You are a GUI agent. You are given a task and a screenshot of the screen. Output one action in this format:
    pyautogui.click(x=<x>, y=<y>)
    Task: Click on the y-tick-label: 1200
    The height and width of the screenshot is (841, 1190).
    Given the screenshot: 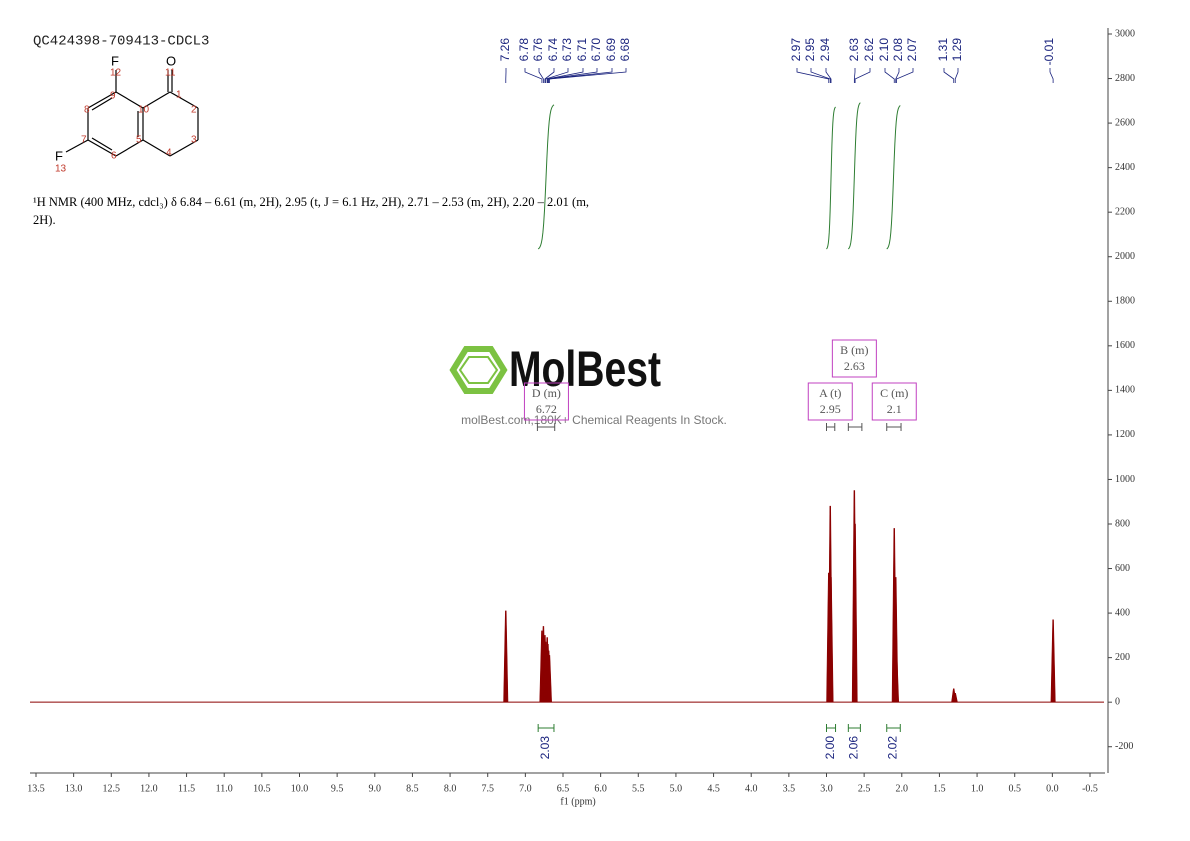 What is the action you would take?
    pyautogui.click(x=1125, y=434)
    